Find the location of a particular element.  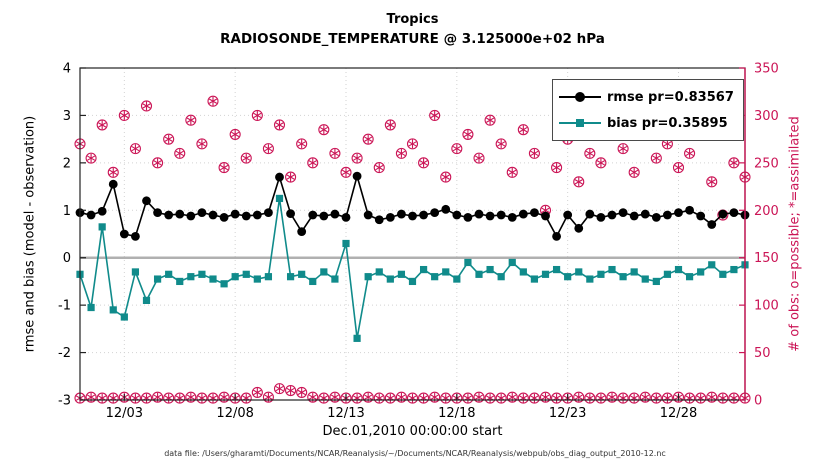

right-tick-label: 100 is located at coordinates (766, 306).